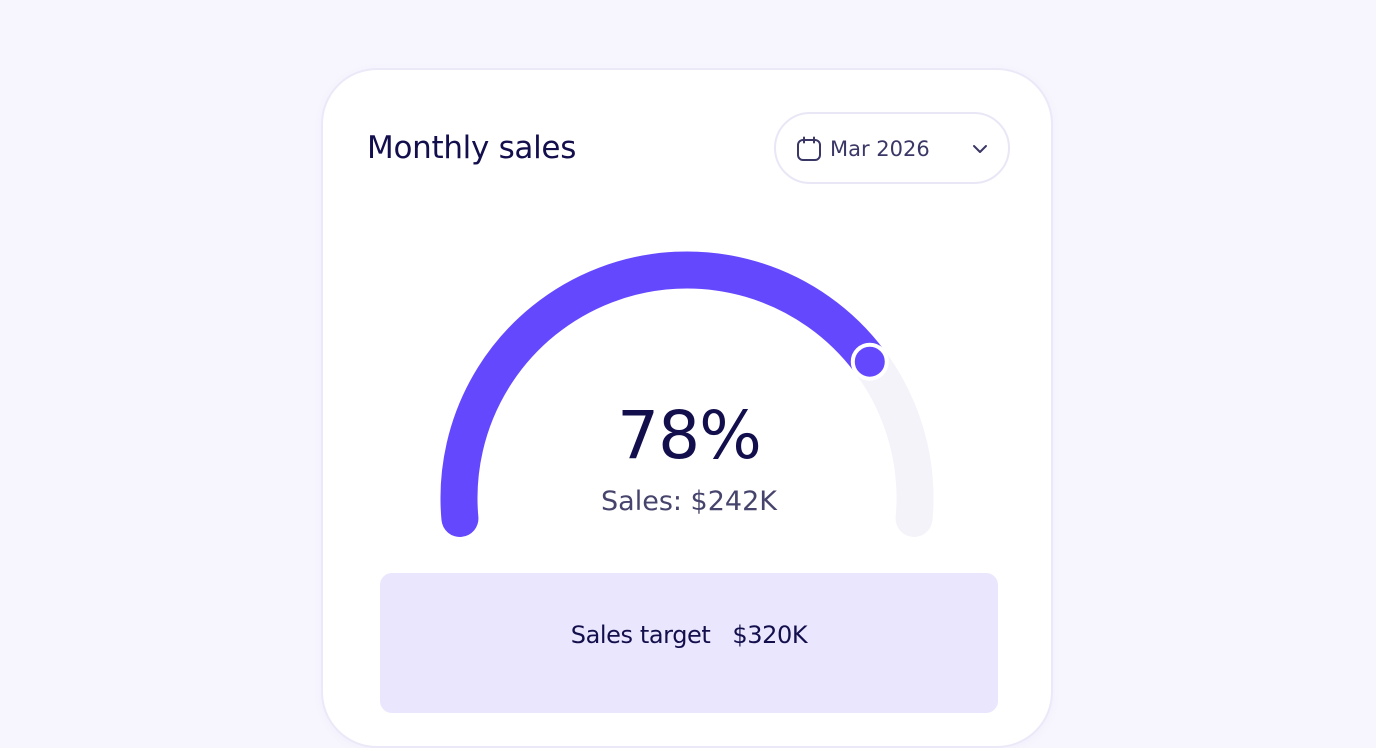 This screenshot has height=748, width=1376. Describe the element at coordinates (880, 149) in the screenshot. I see `selected-month: Mar 2026` at that location.